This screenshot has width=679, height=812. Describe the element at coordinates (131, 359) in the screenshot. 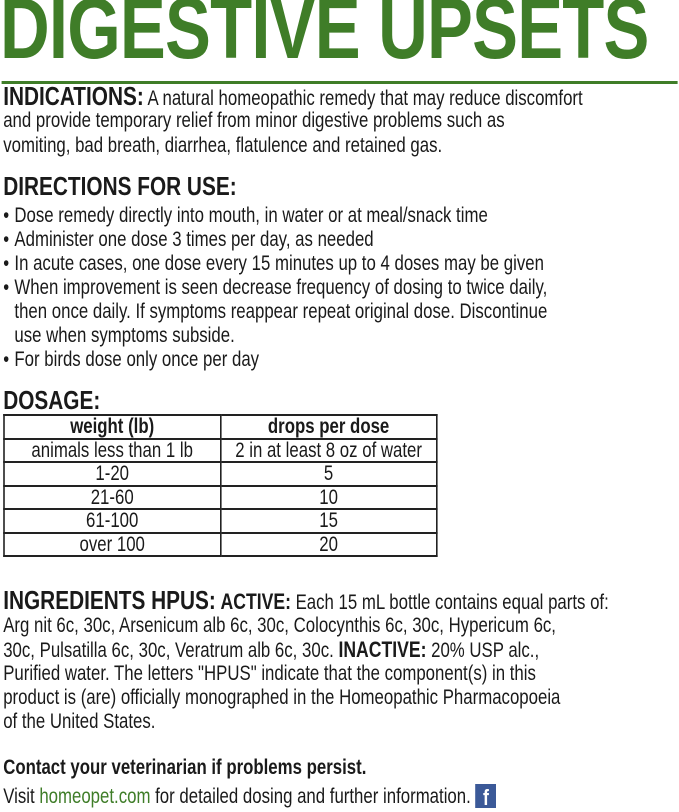

I see `list-item: • For birds dose only once per day` at that location.